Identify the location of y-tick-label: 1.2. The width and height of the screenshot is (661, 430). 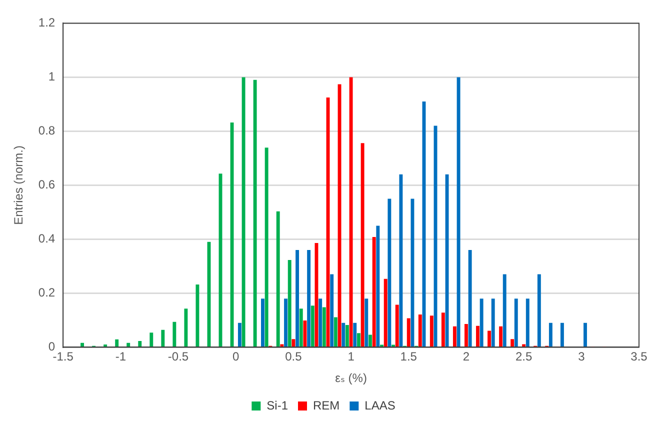
(47, 23).